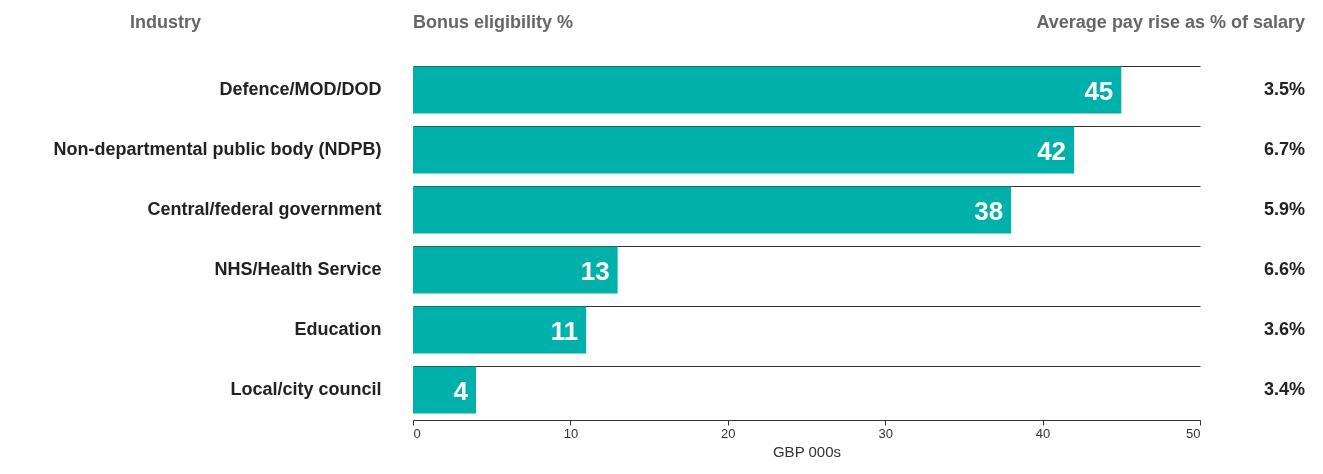 Image resolution: width=1323 pixels, height=474 pixels. What do you see at coordinates (1099, 91) in the screenshot?
I see `data-label: 45` at bounding box center [1099, 91].